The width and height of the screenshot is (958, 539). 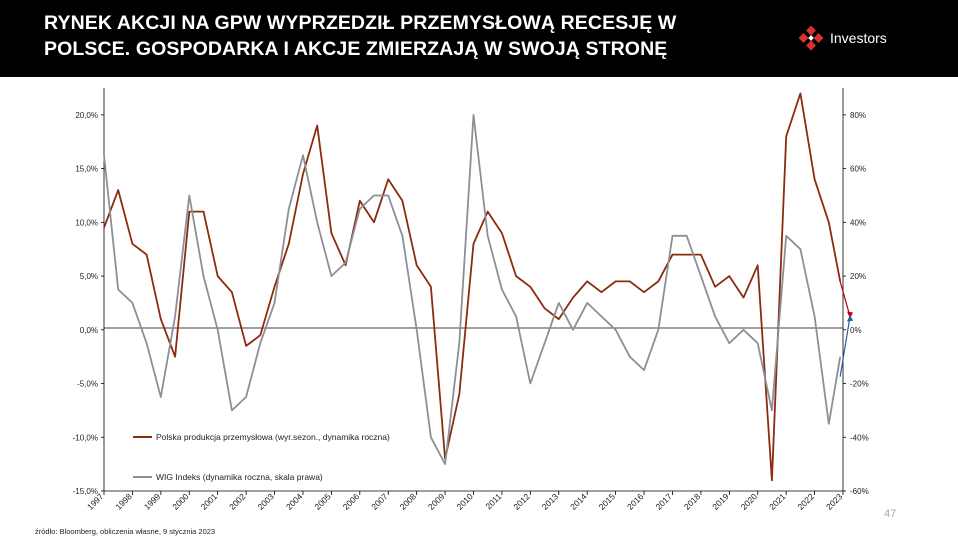 I want to click on x-axis-tick-label: 2020, so click(x=749, y=501).